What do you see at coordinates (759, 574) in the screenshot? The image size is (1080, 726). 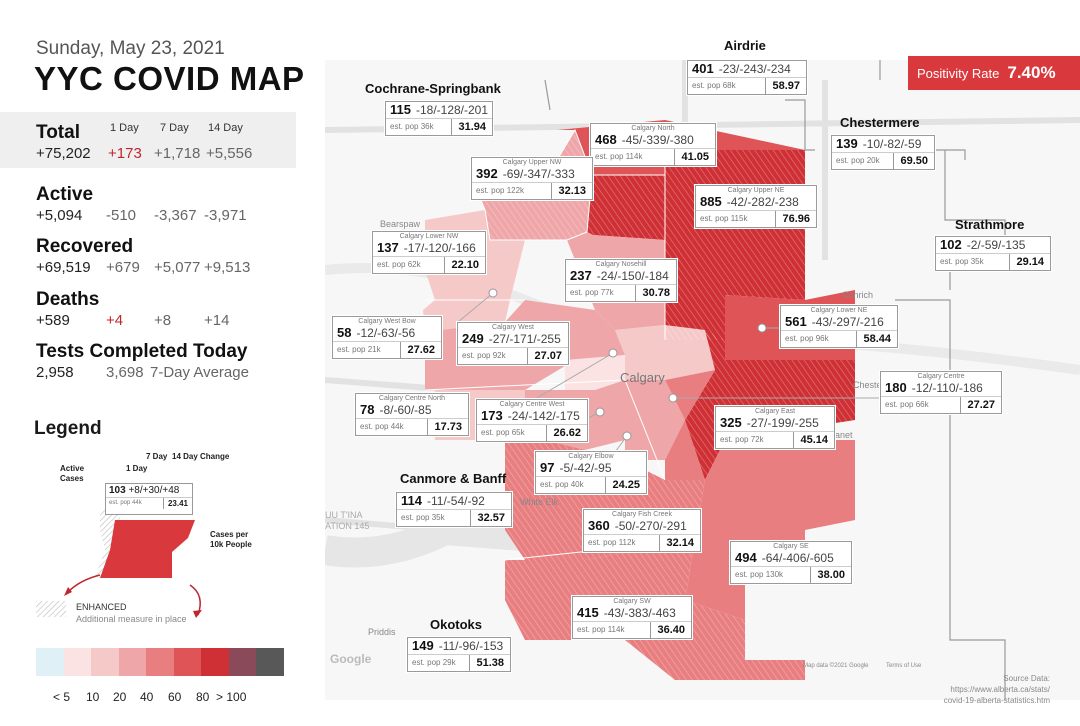 I see `region-card-pop: est. pop 130k` at bounding box center [759, 574].